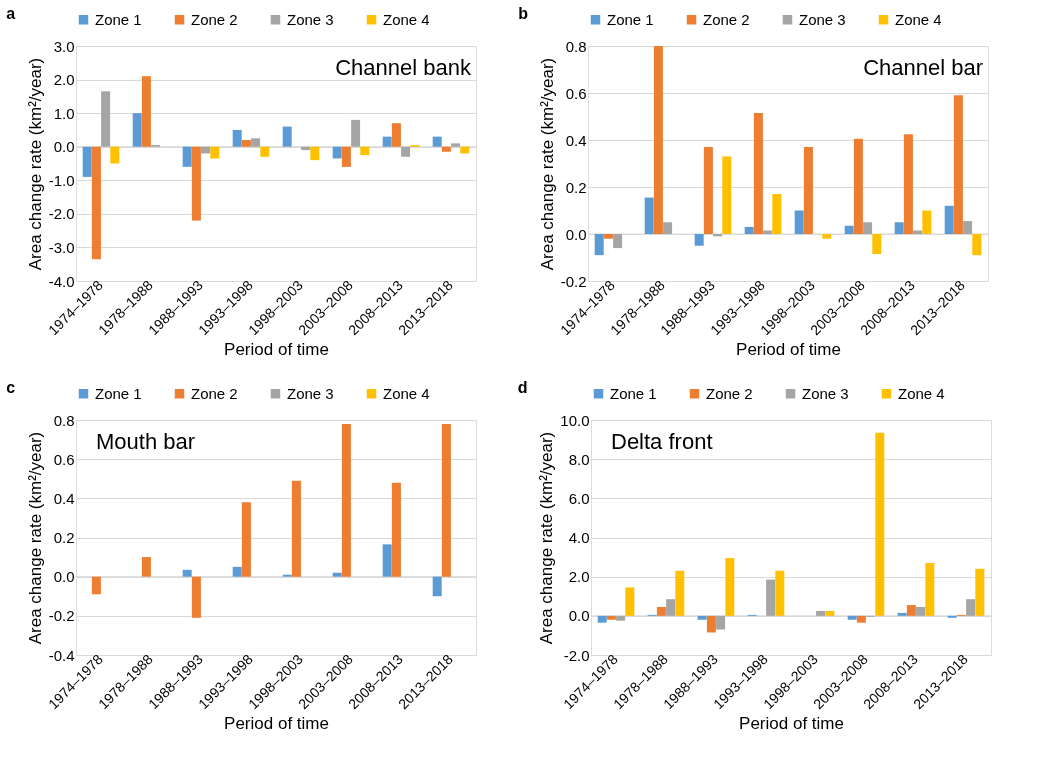  Describe the element at coordinates (61, 247) in the screenshot. I see `y-tick-label: -3.0` at that location.